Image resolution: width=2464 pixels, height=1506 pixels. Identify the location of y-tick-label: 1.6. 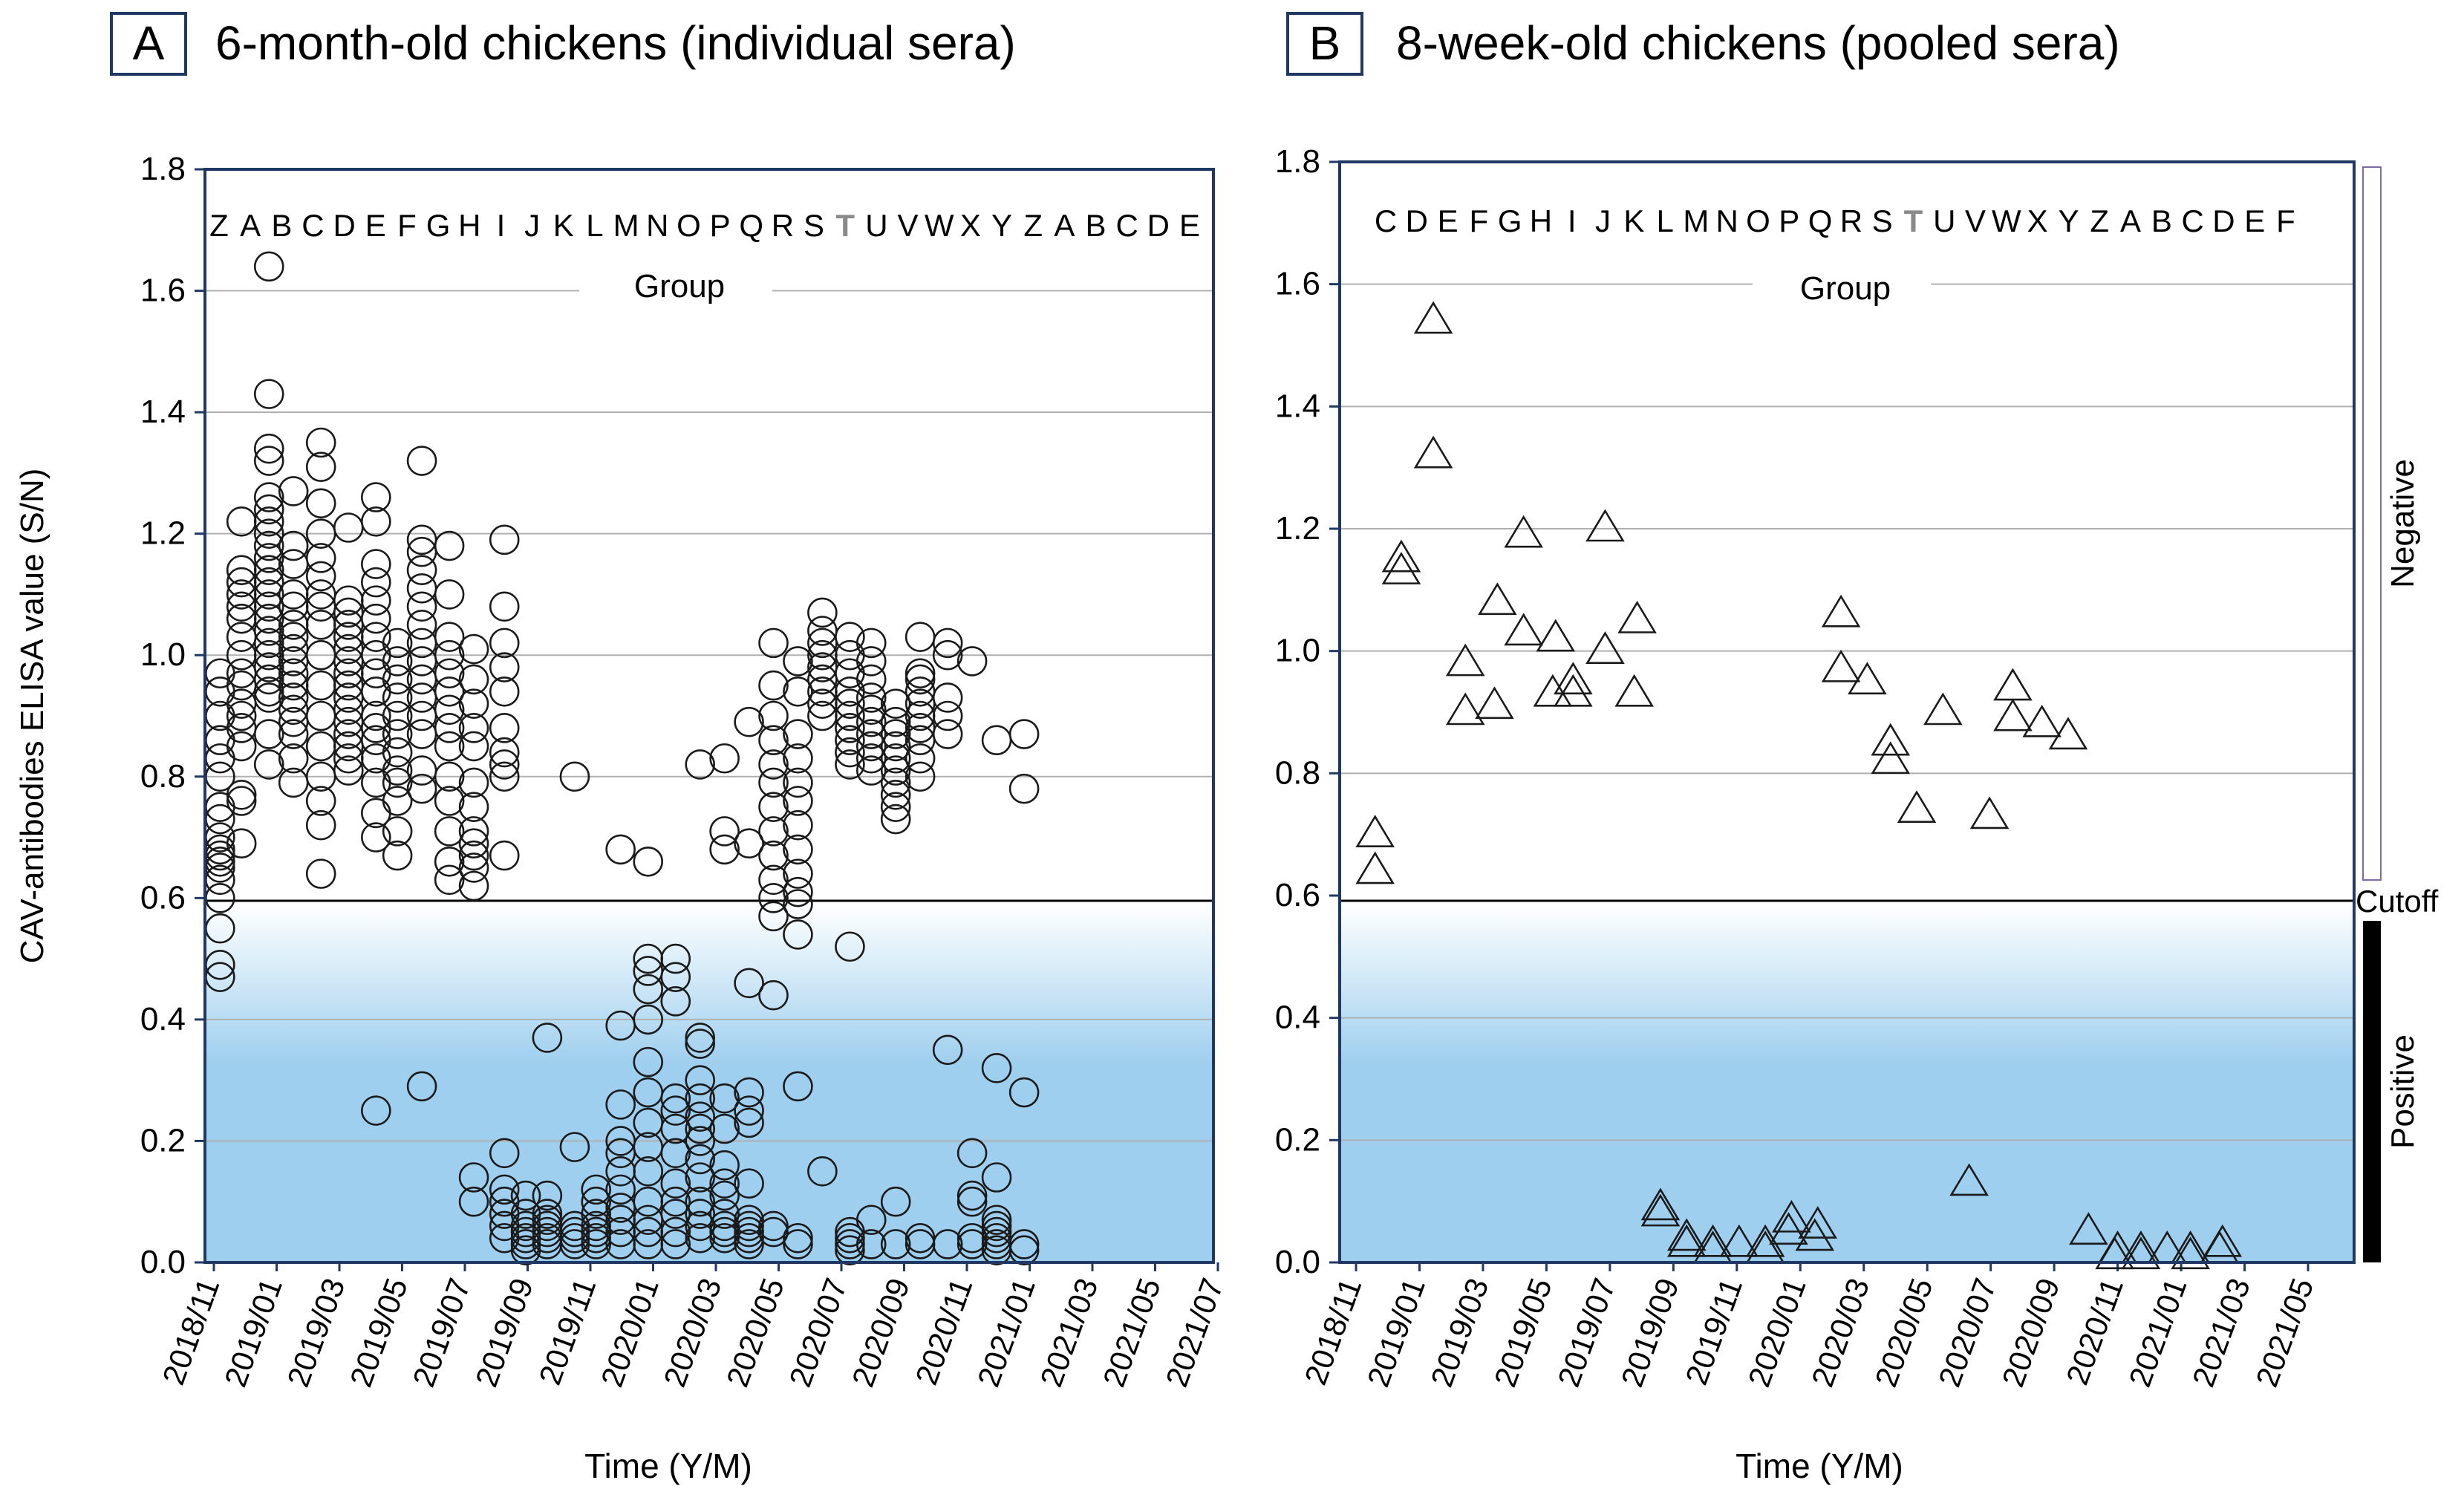
(1298, 284).